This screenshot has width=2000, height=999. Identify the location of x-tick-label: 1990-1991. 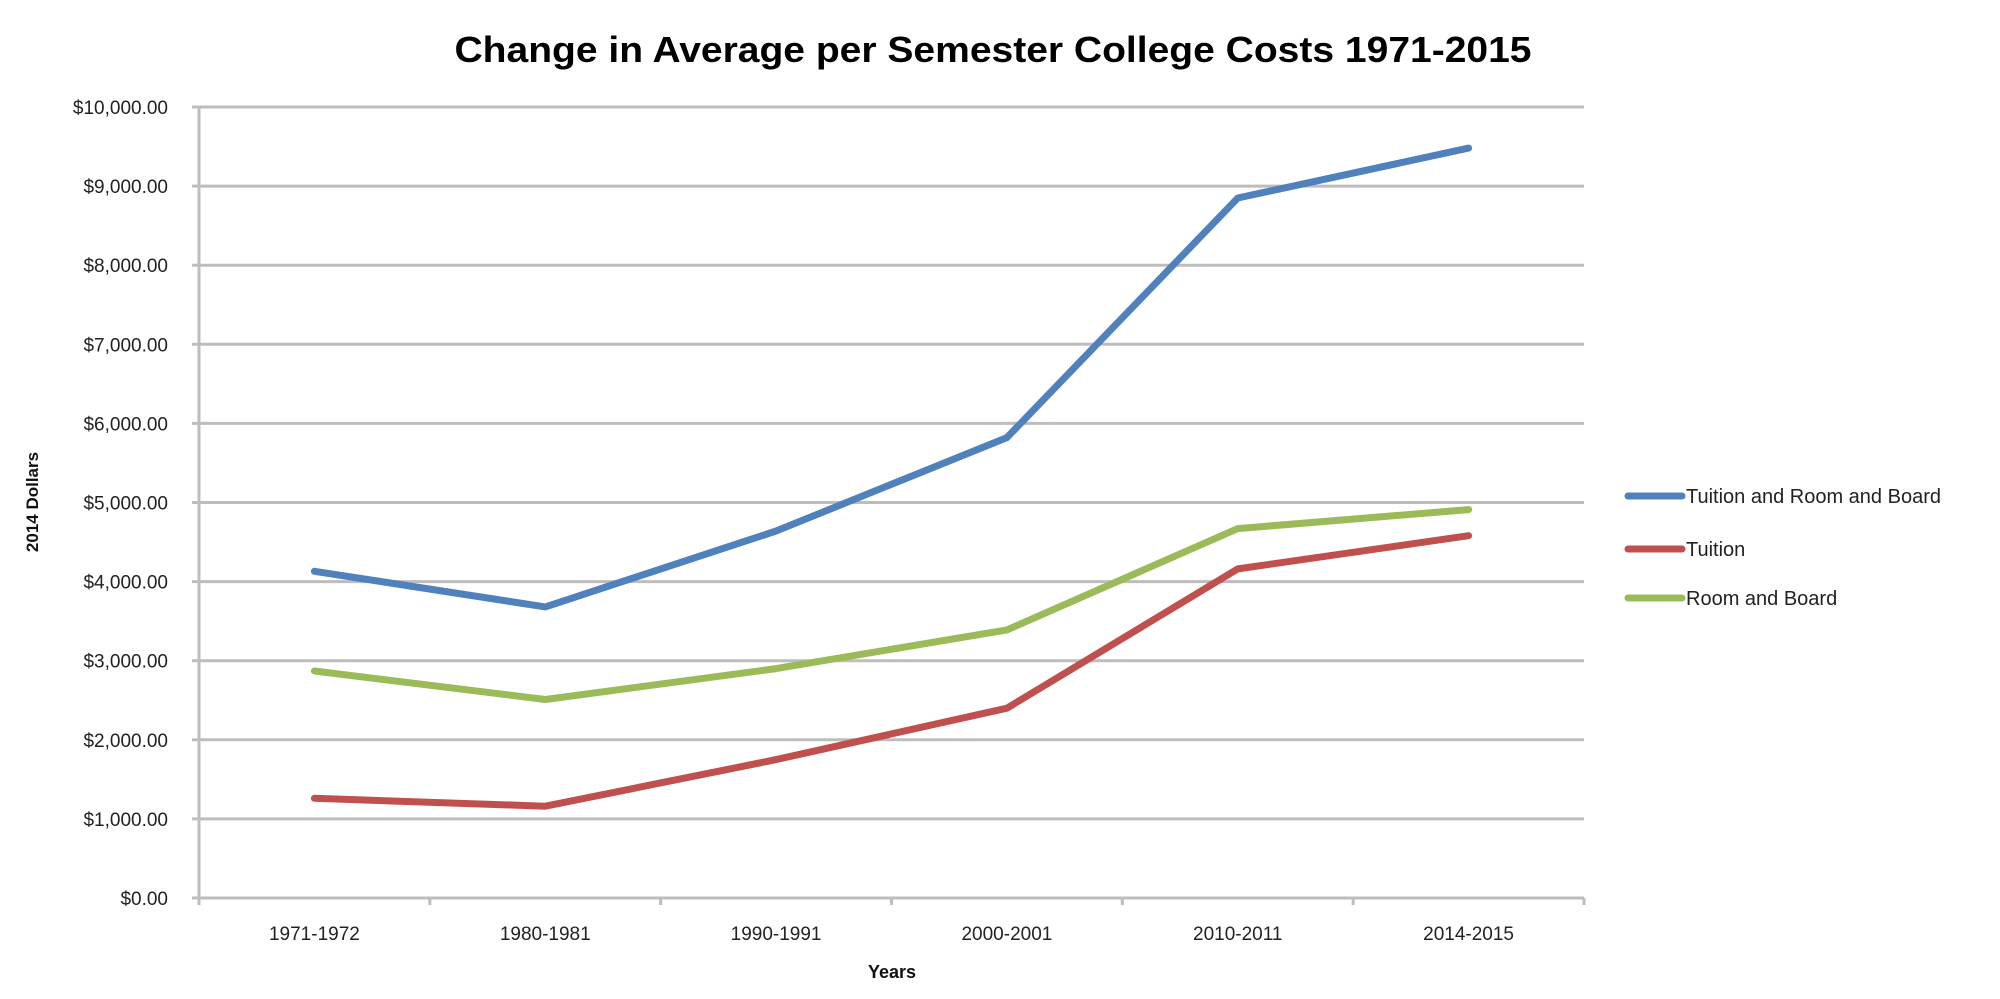
(776, 934).